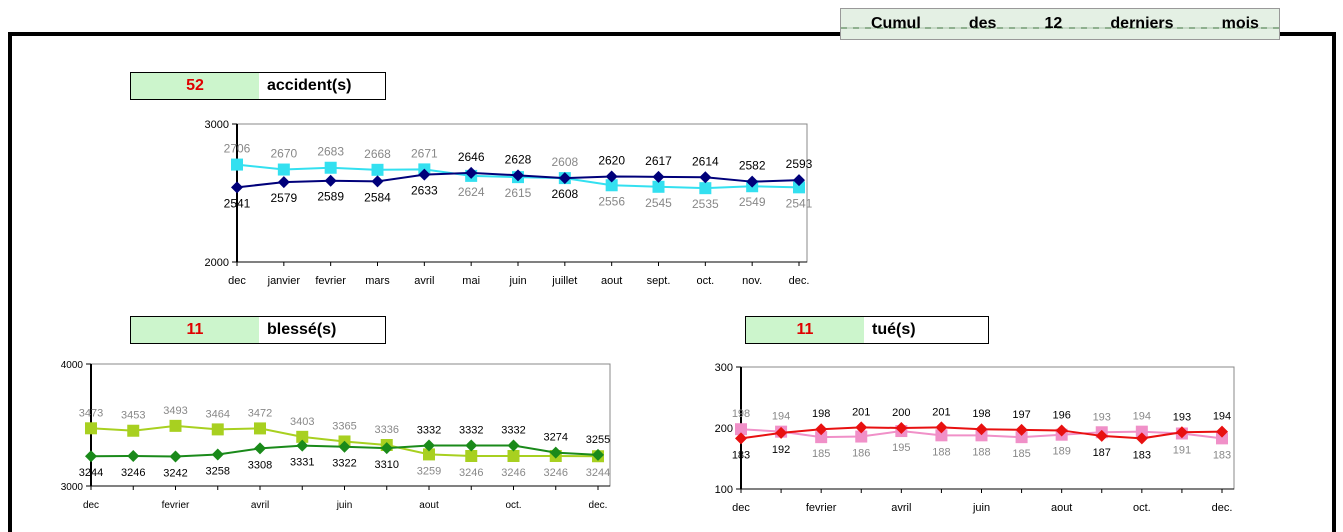 The width and height of the screenshot is (1343, 532). What do you see at coordinates (1142, 508) in the screenshot?
I see `tues-x-tick-label: oct.` at bounding box center [1142, 508].